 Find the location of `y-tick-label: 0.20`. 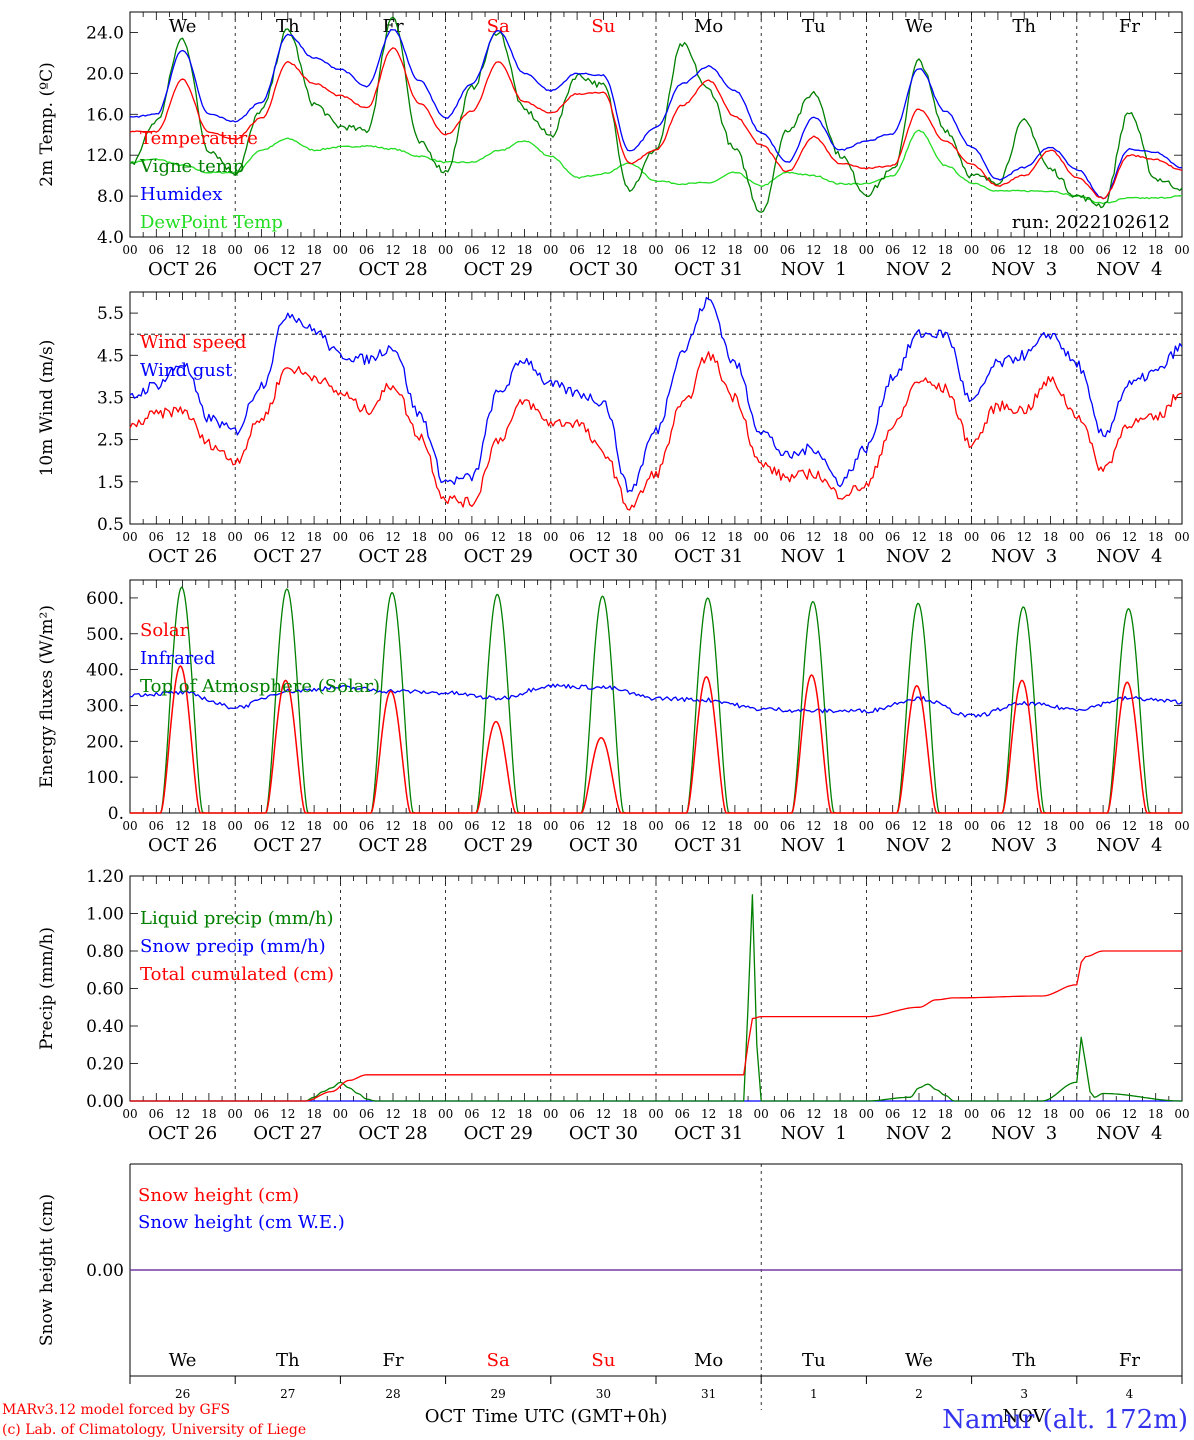

y-tick-label: 0.20 is located at coordinates (105, 1065).